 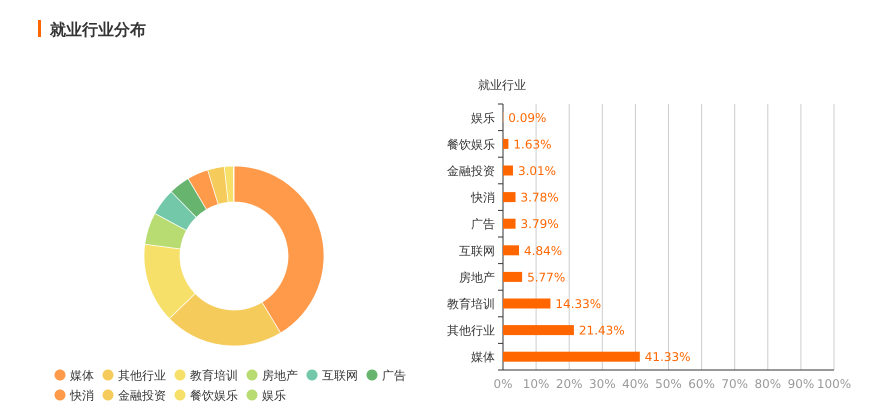 What do you see at coordinates (502, 85) in the screenshot?
I see `y-axis-title: 就业行业` at bounding box center [502, 85].